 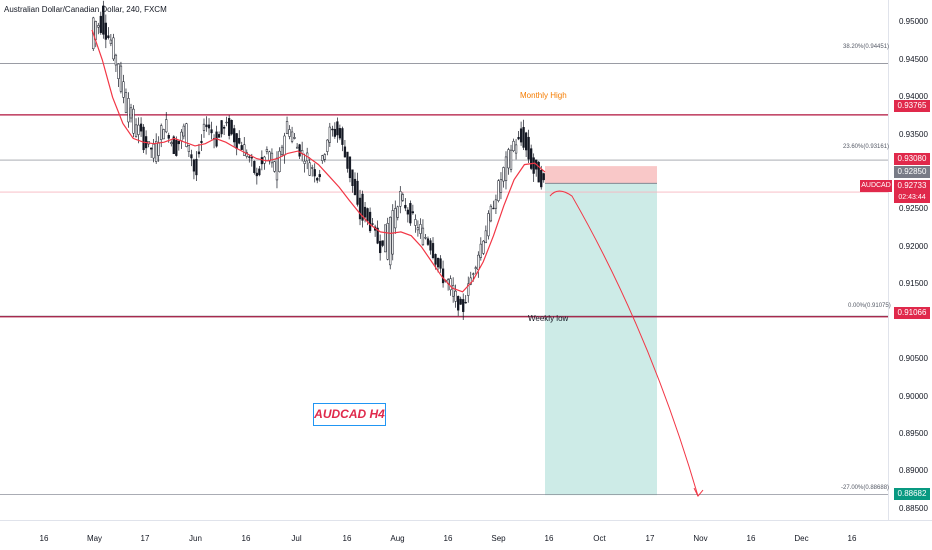 I want to click on price-tick: 0.94000, so click(x=913, y=97).